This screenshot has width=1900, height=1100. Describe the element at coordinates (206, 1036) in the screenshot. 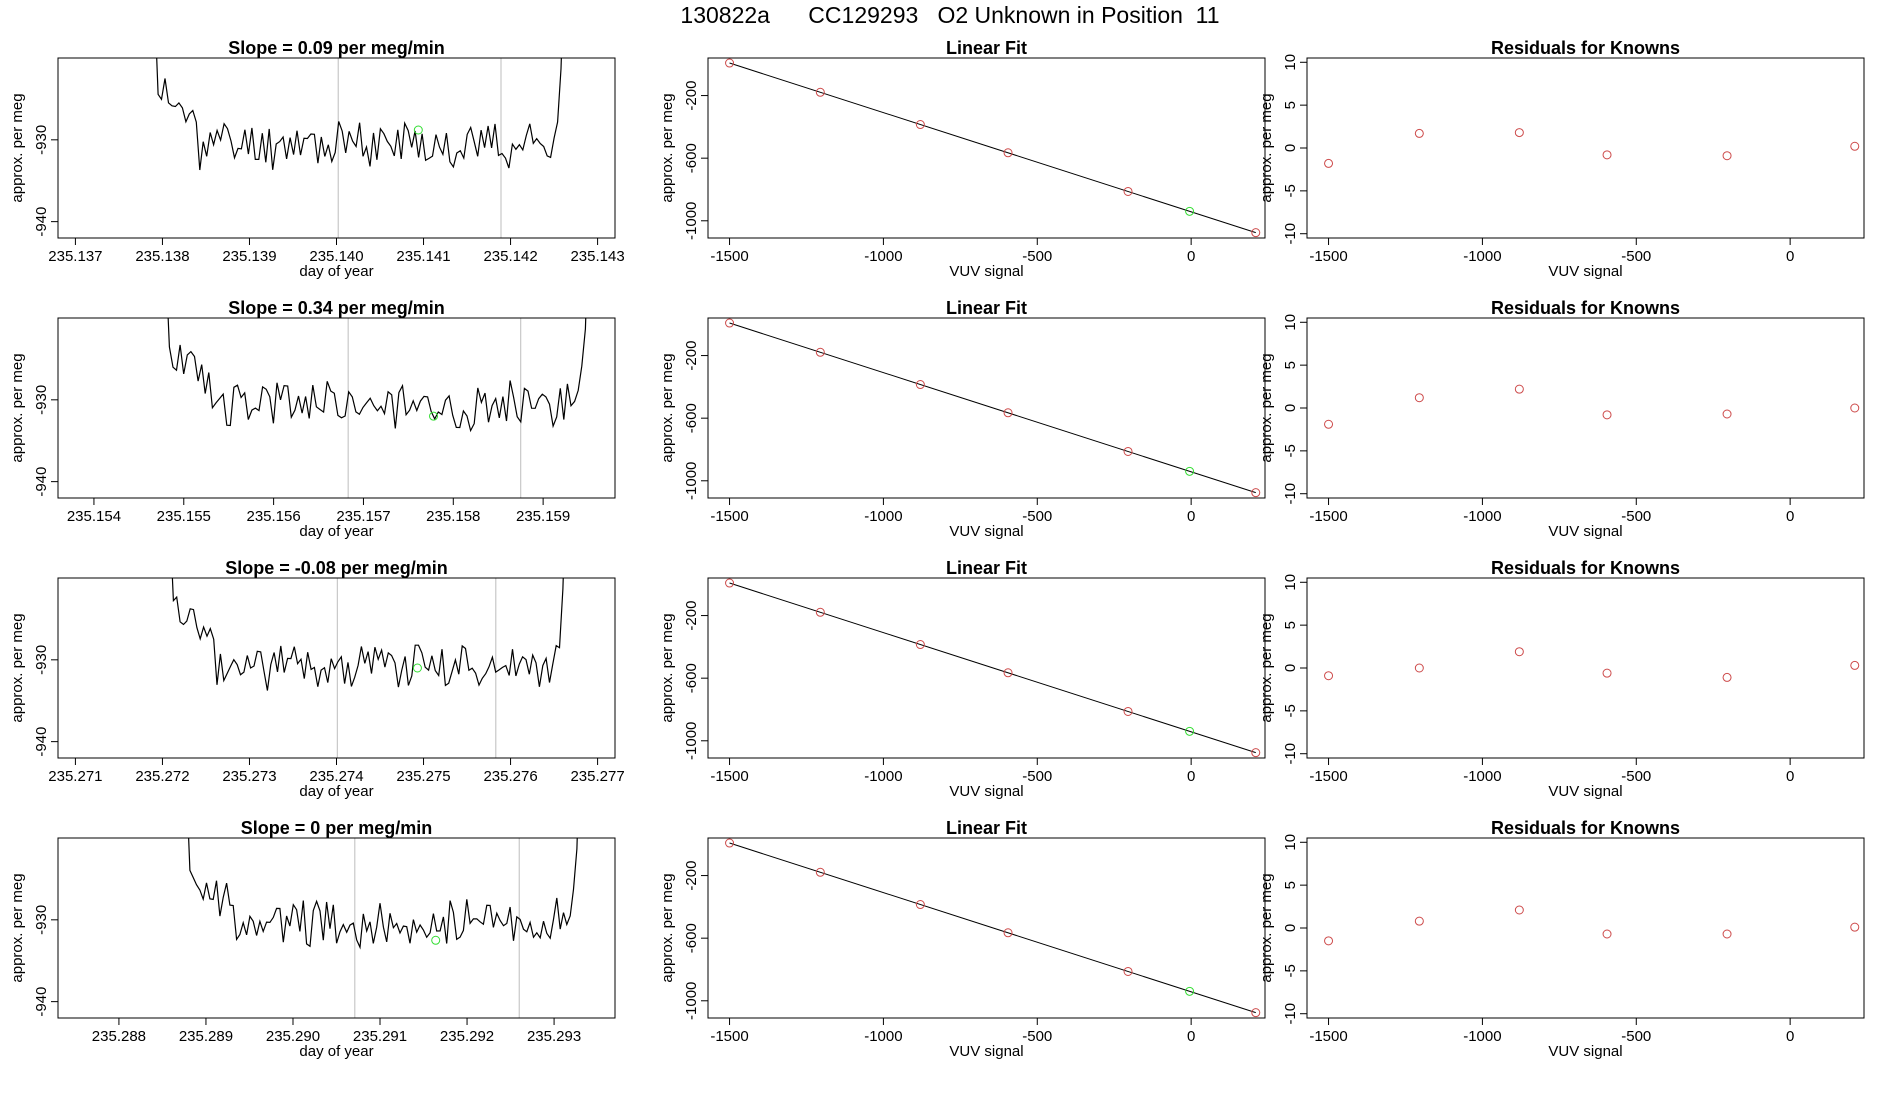

I see `x-tick-label: 235.289` at that location.